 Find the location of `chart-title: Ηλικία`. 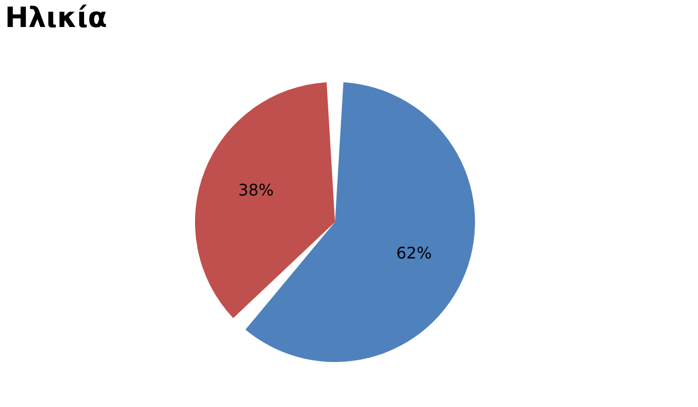

chart-title: Ηλικία is located at coordinates (56, 17).